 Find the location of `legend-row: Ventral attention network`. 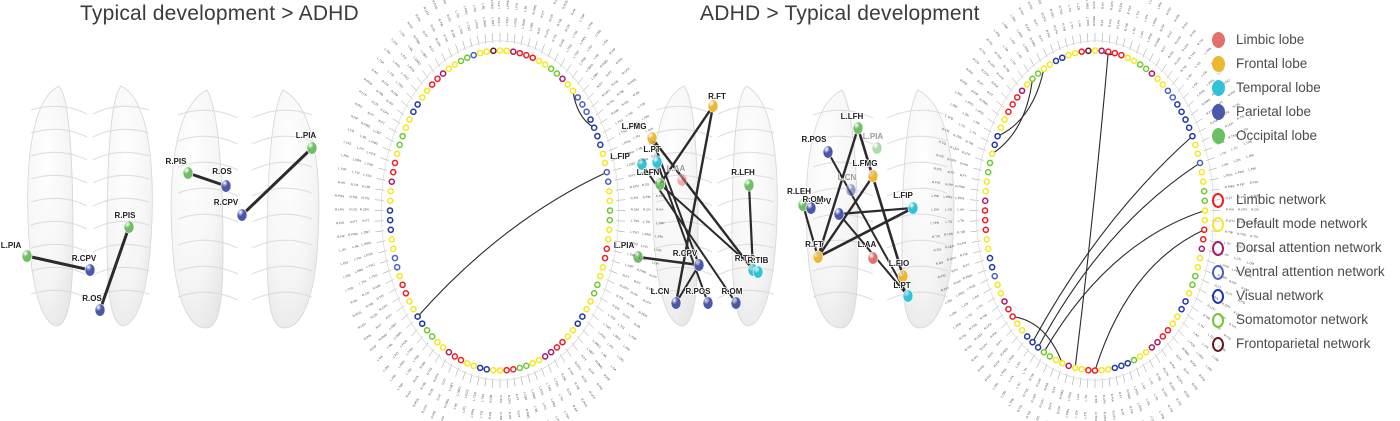

legend-row: Ventral attention network is located at coordinates (1306, 272).